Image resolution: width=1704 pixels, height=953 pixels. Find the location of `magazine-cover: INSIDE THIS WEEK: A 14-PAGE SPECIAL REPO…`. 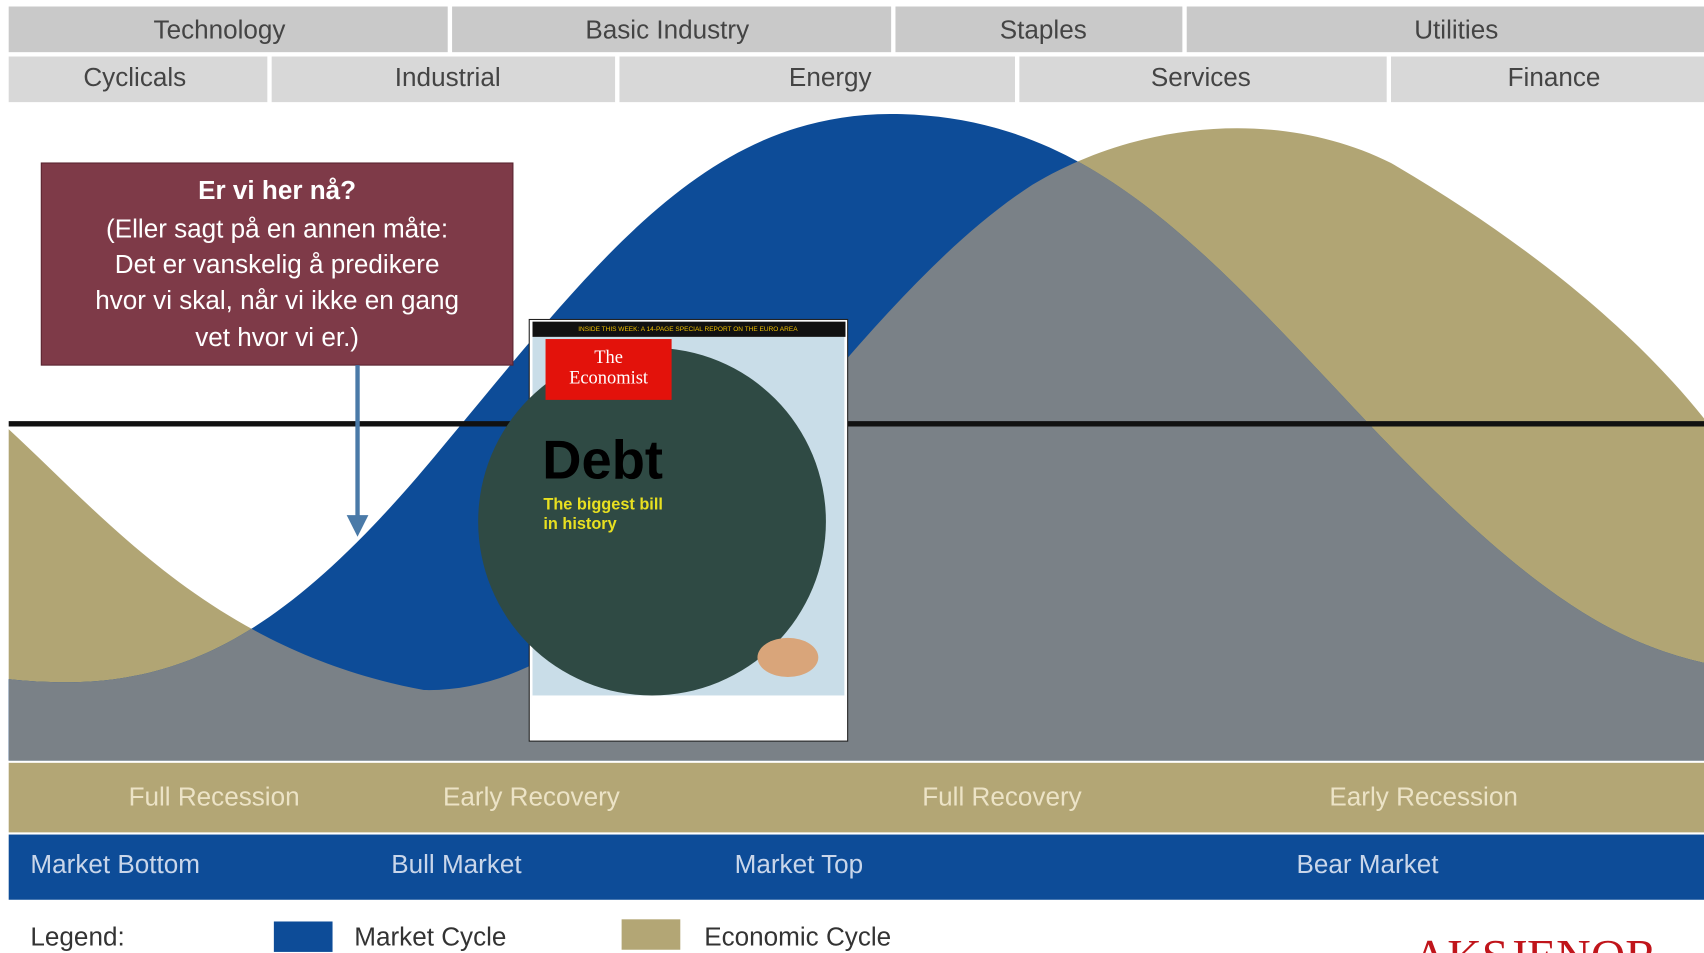

magazine-cover: INSIDE THIS WEEK: A 14-PAGE SPECIAL REPO… is located at coordinates (663, 530).